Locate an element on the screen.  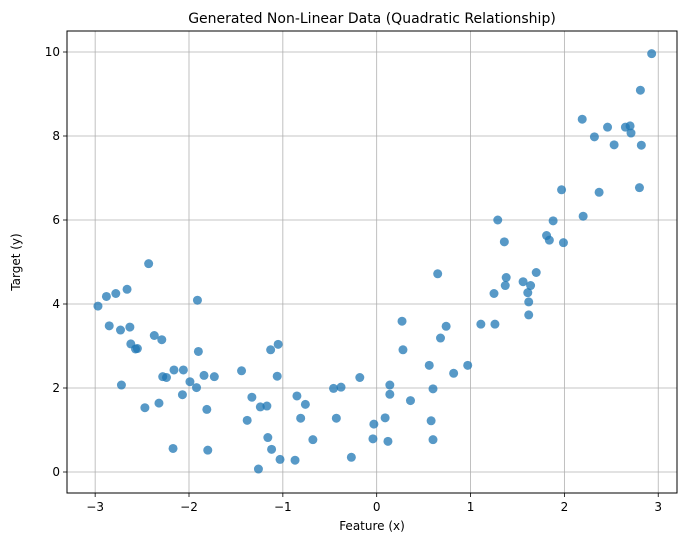
y-tick-label: 8 is located at coordinates (56, 136).